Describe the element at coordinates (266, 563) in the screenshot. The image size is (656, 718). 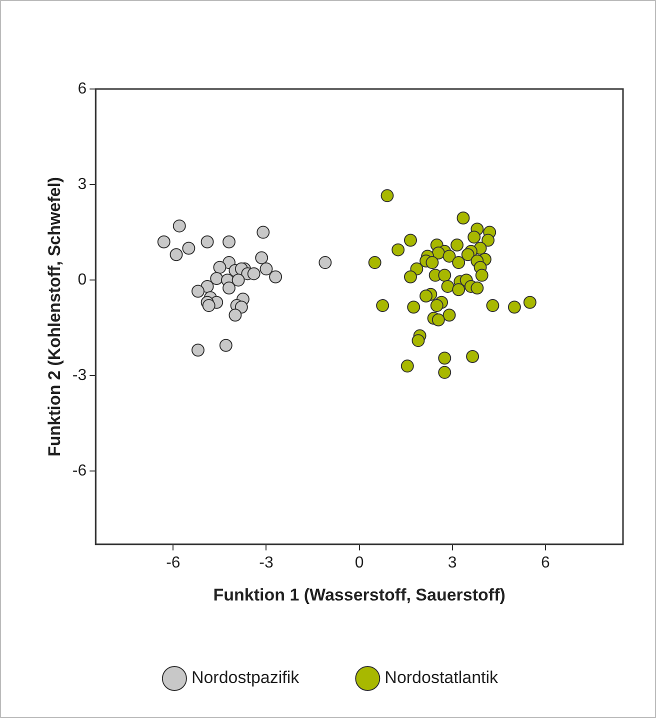
I see `x-tick-label: -3` at that location.